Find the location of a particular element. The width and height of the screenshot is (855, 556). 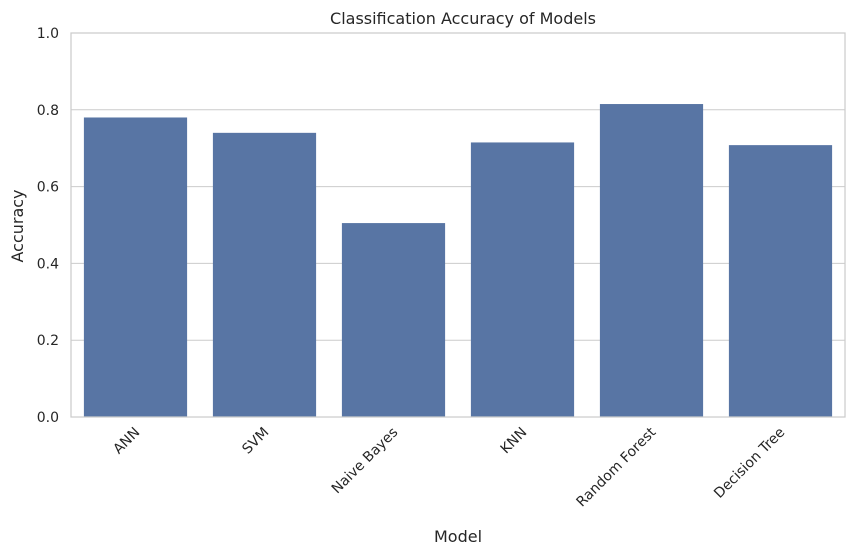

y-axis-label: Accuracy is located at coordinates (17, 225).